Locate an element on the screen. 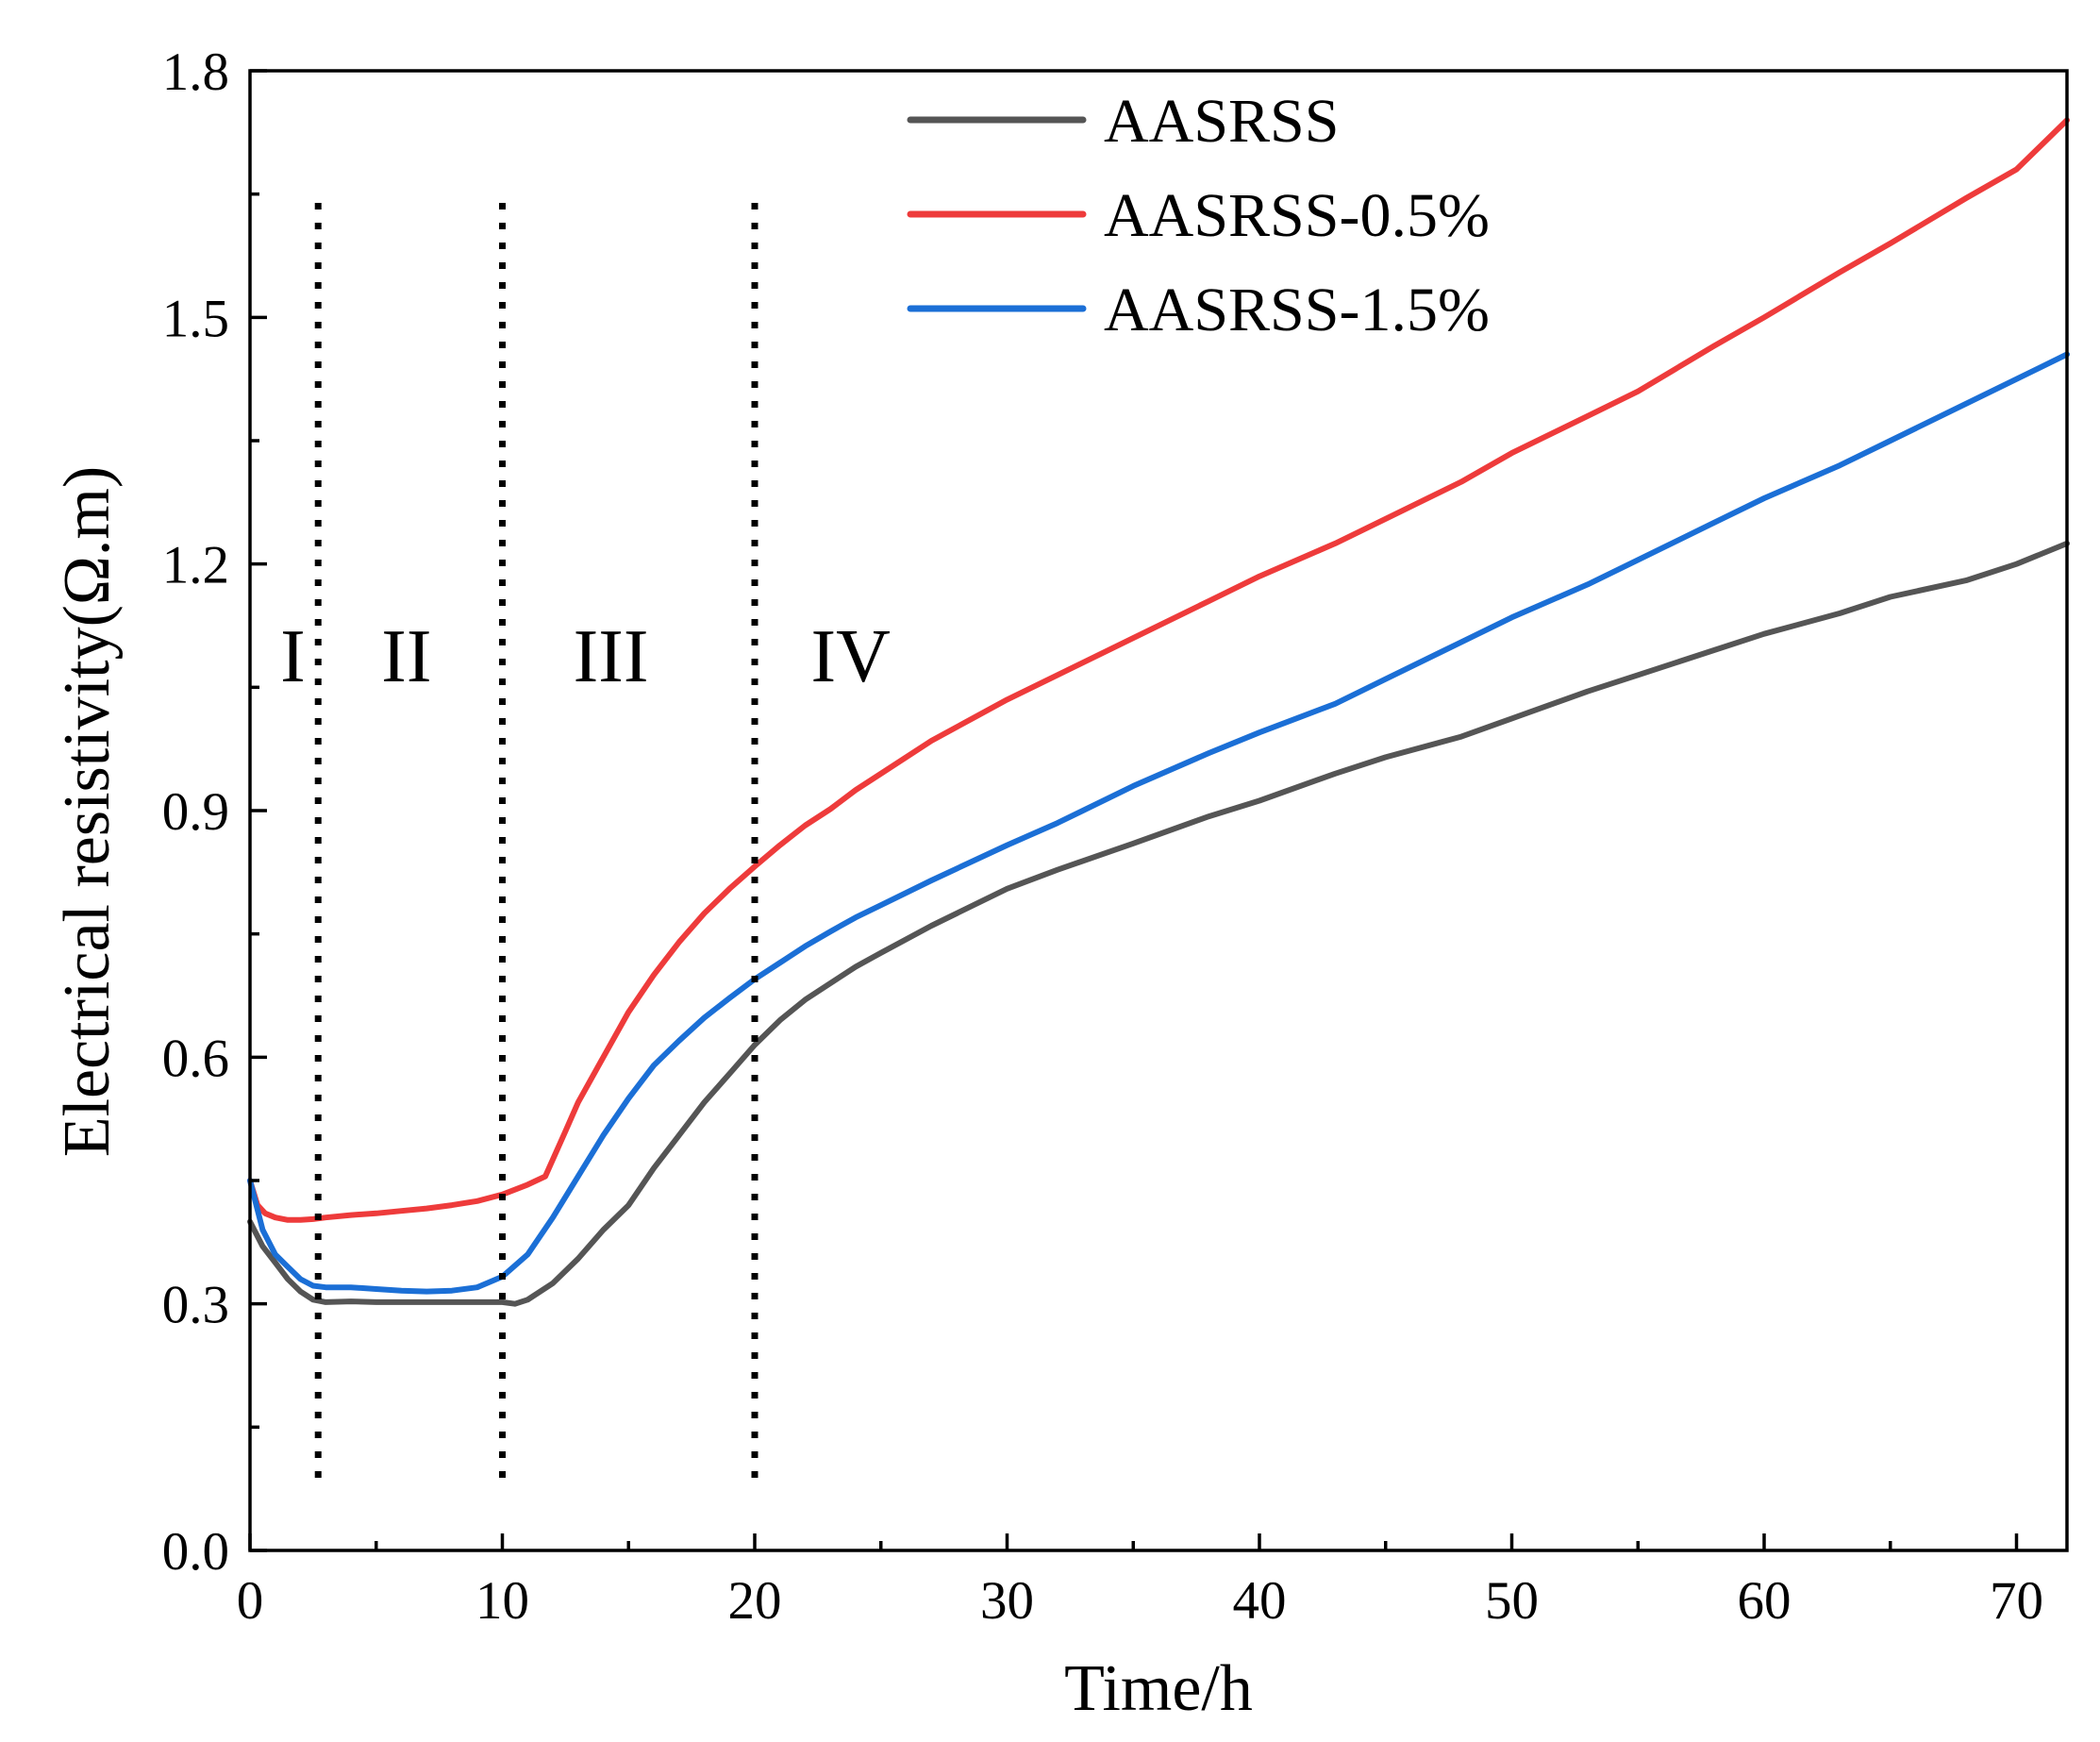 The height and width of the screenshot is (1742, 2100). y-tick-label: 0.6 is located at coordinates (196, 1058).